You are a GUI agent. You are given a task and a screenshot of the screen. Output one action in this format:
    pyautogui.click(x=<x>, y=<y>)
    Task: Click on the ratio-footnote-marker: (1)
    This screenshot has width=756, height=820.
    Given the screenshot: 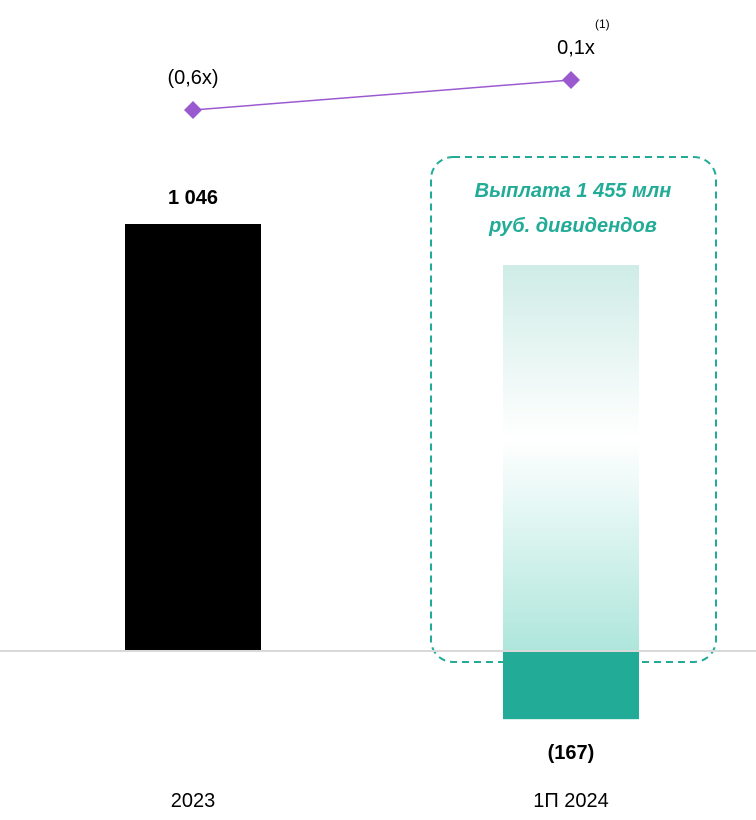 What is the action you would take?
    pyautogui.click(x=602, y=24)
    